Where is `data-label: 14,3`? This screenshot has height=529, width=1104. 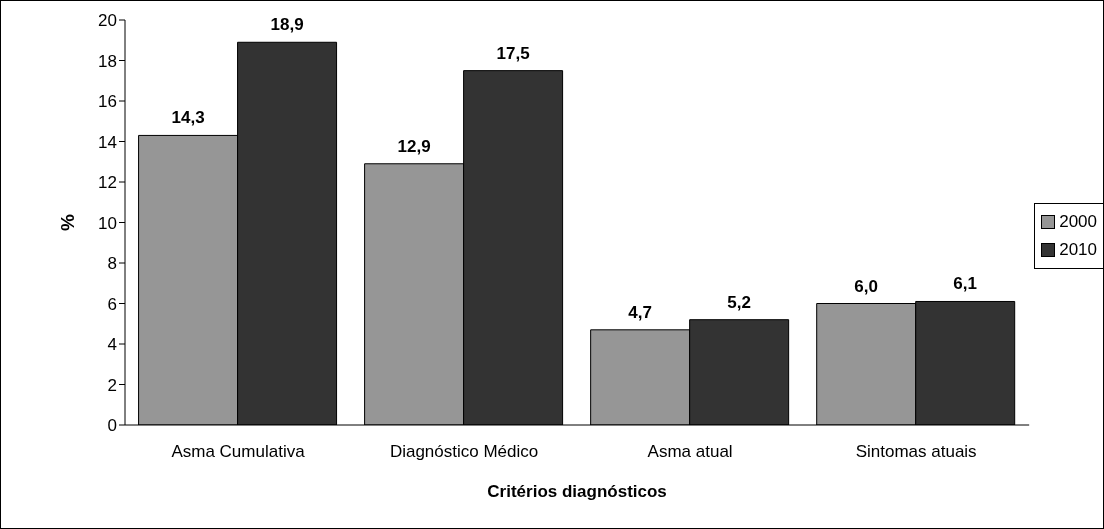 data-label: 14,3 is located at coordinates (188, 118).